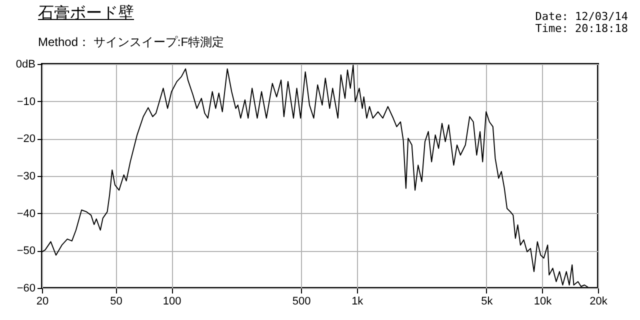 This screenshot has width=640, height=320. What do you see at coordinates (301, 302) in the screenshot?
I see `x-tick-label: 500` at bounding box center [301, 302].